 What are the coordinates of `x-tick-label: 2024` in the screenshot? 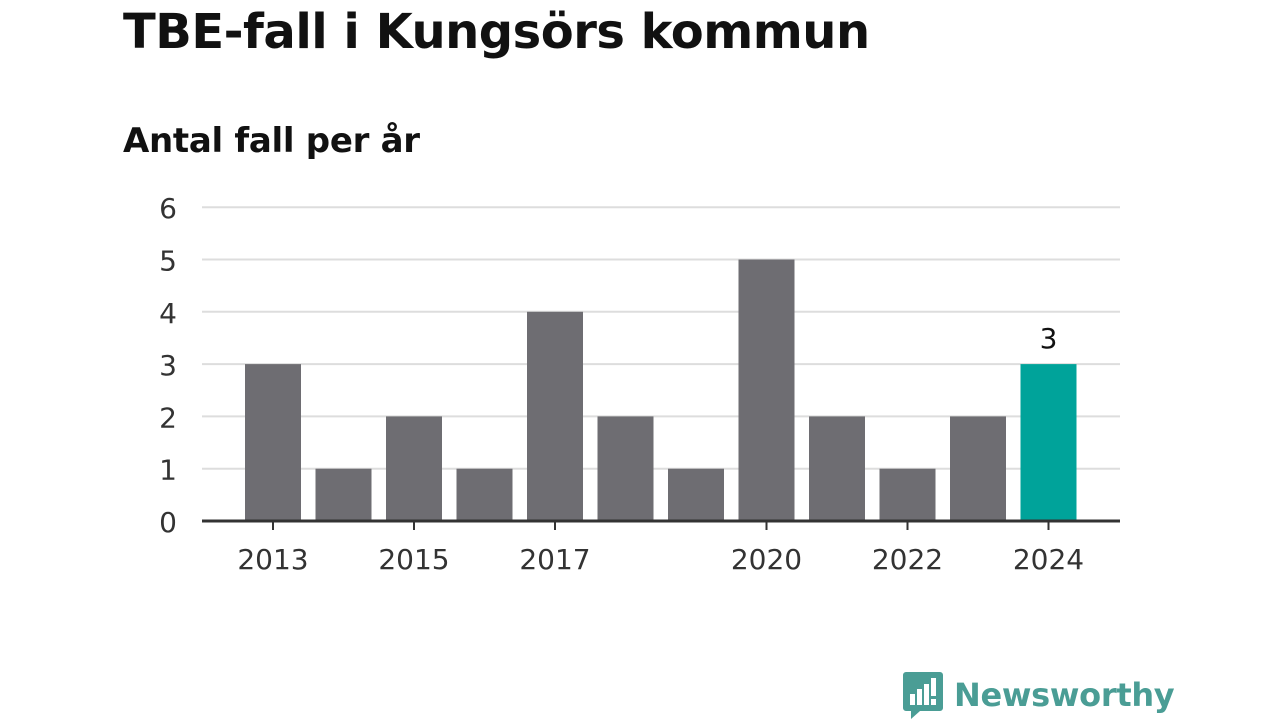 It's located at (1048, 559).